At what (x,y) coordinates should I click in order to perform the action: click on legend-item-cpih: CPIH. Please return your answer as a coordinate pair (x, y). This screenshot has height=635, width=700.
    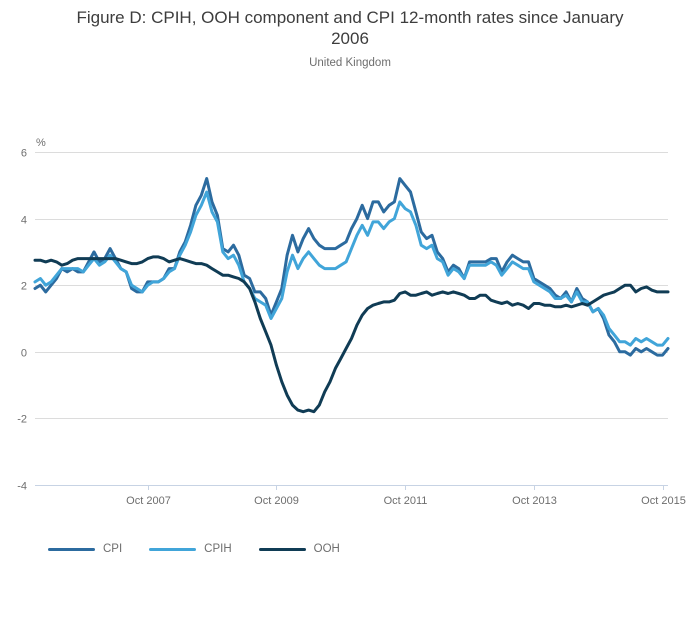
    Looking at the image, I should click on (190, 549).